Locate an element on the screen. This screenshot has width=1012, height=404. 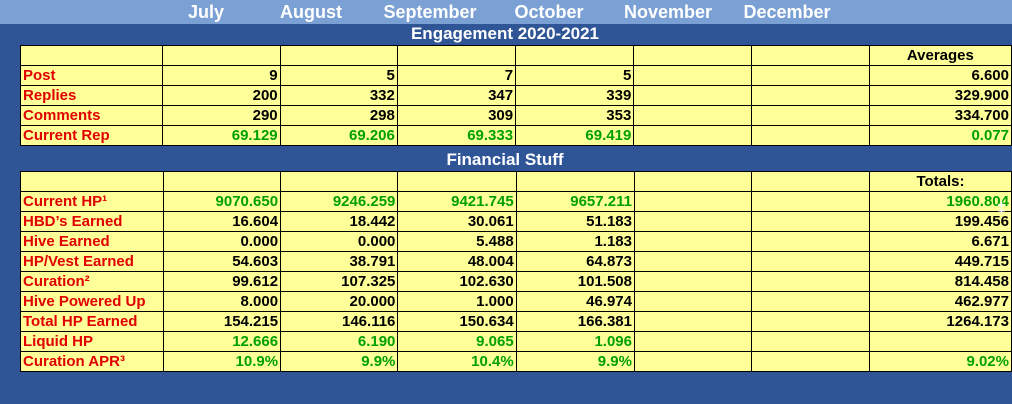
value-cell: 332 is located at coordinates (338, 95).